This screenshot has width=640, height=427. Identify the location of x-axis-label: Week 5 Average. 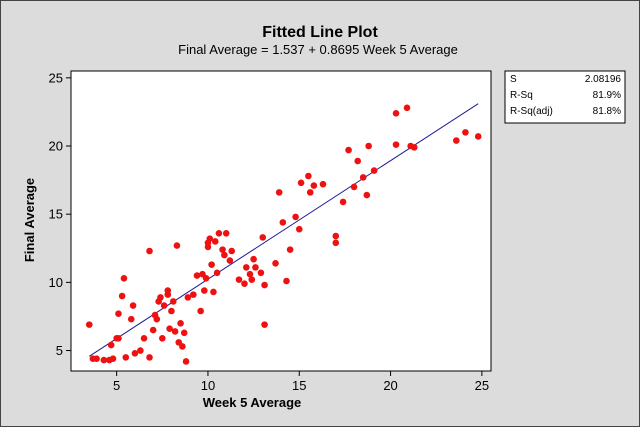
(252, 402).